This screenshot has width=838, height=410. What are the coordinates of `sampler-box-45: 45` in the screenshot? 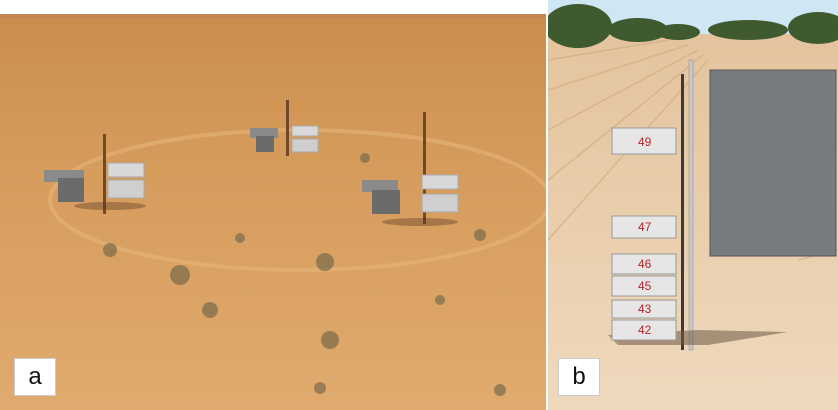 It's located at (644, 286).